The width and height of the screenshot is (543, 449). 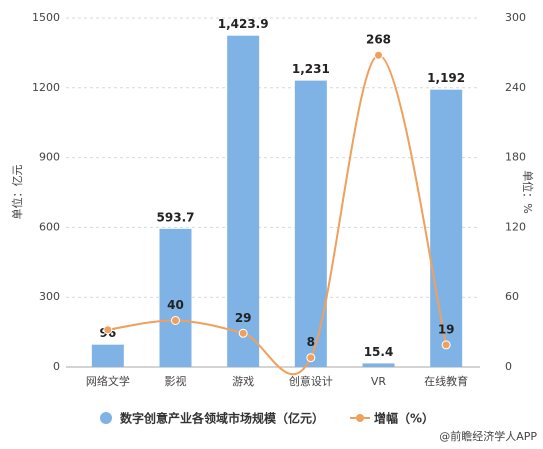 What do you see at coordinates (17, 192) in the screenshot?
I see `y-axis-label: 单位：亿元` at bounding box center [17, 192].